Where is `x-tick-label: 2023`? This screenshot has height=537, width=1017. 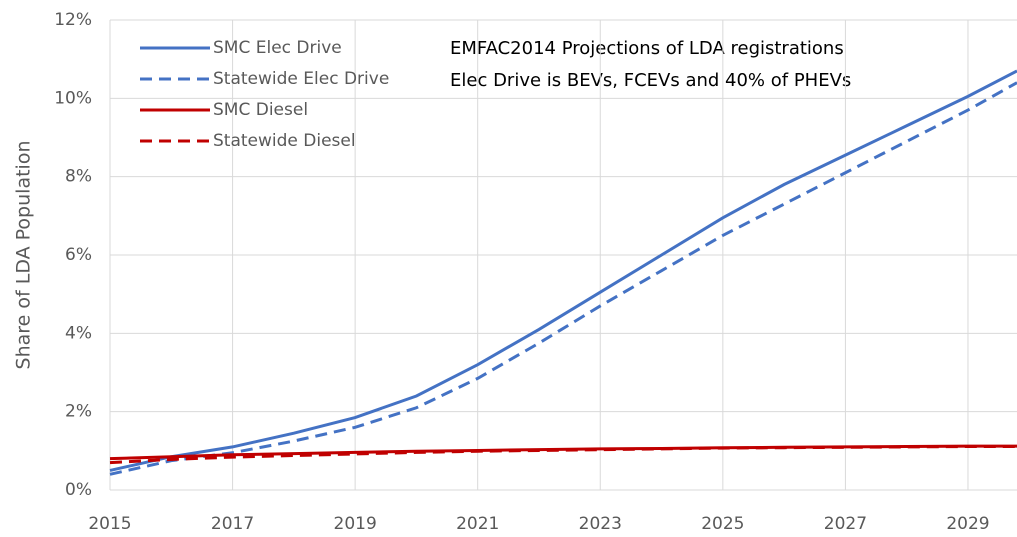 x-tick-label: 2023 is located at coordinates (600, 524).